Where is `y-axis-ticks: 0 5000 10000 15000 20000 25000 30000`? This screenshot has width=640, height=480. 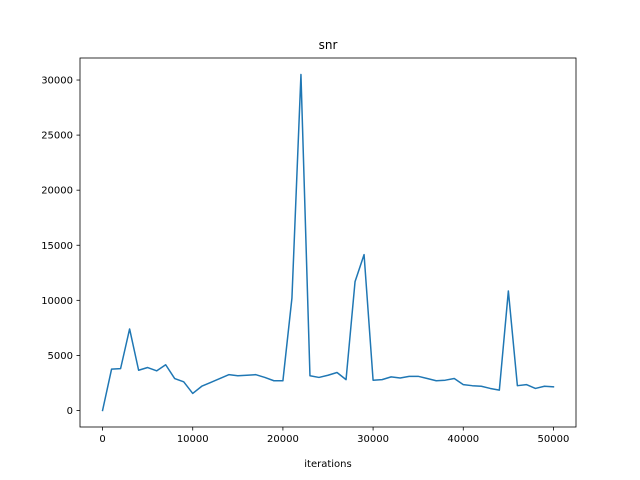 y-axis-ticks: 0 5000 10000 15000 20000 25000 30000 is located at coordinates (60, 246).